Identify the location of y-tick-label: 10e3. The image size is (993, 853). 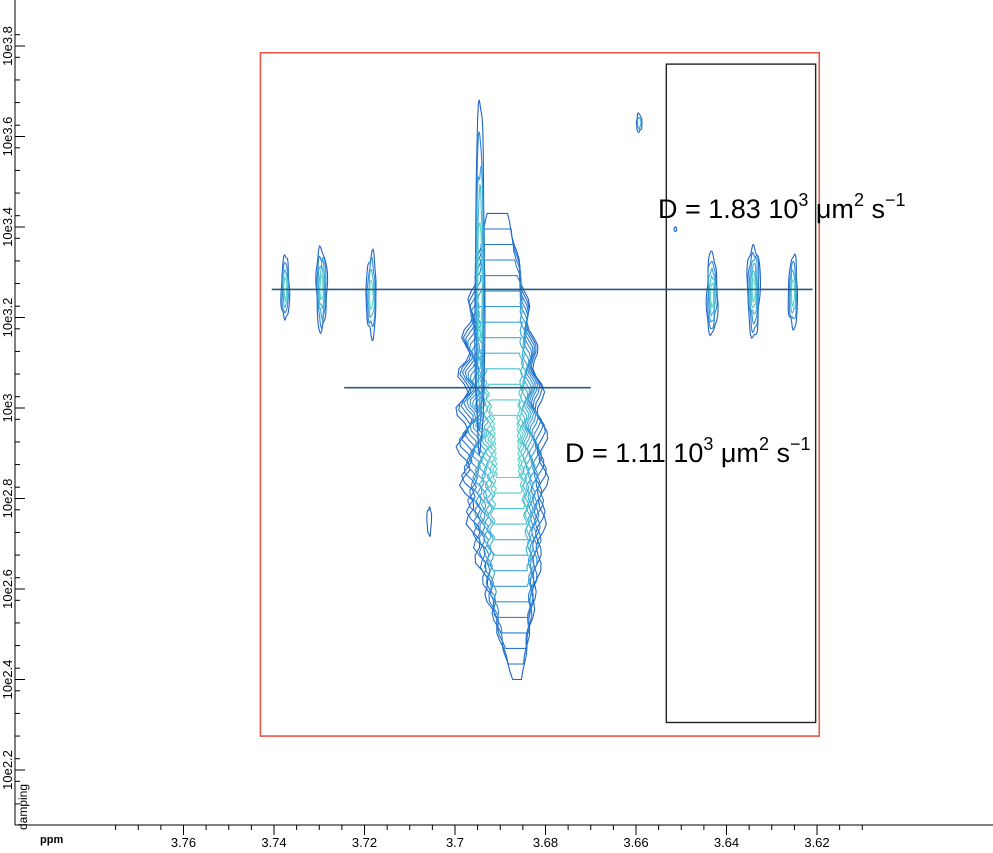
(7, 408).